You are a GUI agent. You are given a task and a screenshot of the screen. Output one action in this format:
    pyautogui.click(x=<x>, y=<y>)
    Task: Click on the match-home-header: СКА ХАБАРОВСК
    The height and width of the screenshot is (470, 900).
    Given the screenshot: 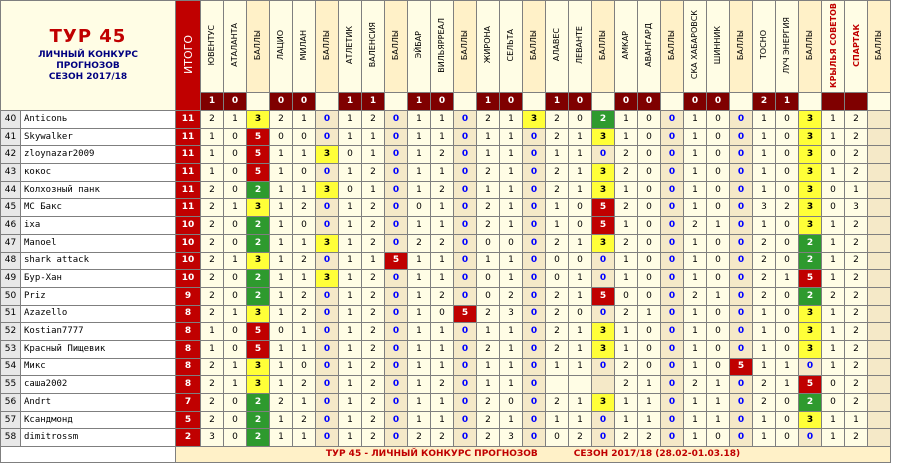 What is the action you would take?
    pyautogui.click(x=695, y=46)
    